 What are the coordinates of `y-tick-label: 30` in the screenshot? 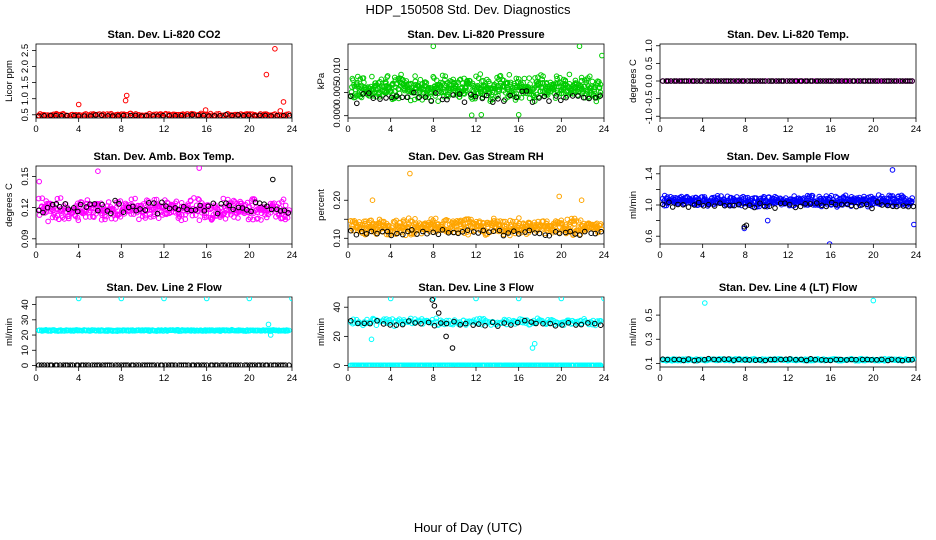 It's located at (25, 320).